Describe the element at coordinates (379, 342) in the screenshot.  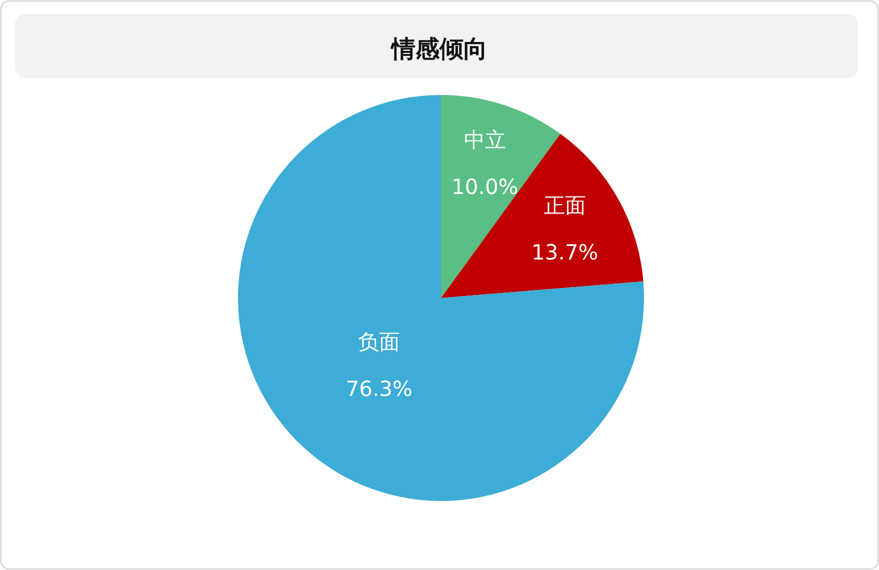
I see `slice-label: 负面` at that location.